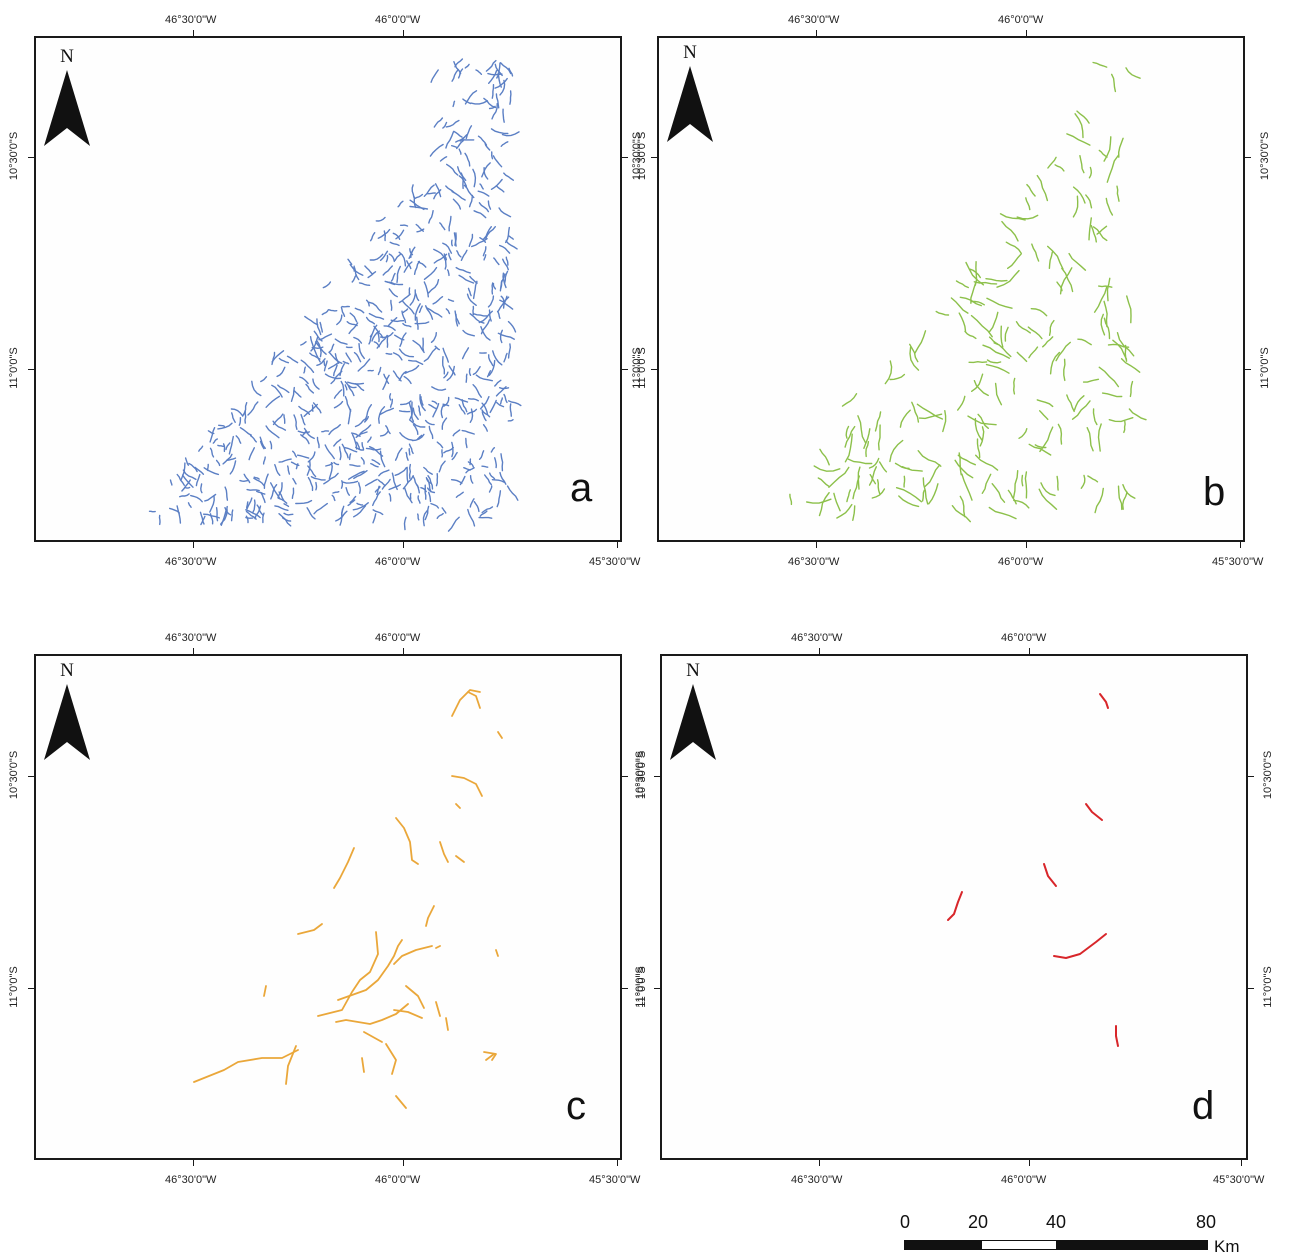 The height and width of the screenshot is (1257, 1289). I want to click on lon-label-top: 46°30'0"W, so click(813, 20).